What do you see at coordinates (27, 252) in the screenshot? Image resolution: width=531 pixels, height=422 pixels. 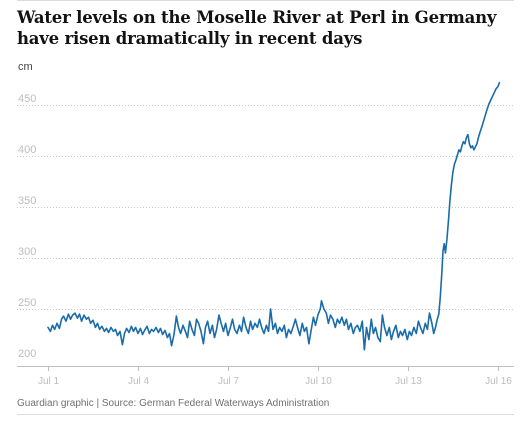 I see `y-tick-label-300: 300` at bounding box center [27, 252].